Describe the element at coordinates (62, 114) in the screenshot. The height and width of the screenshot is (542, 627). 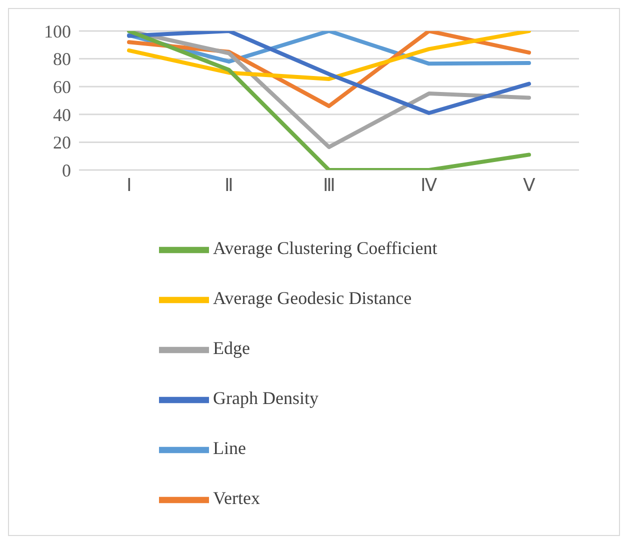
I see `y-tick-label: 40` at that location.